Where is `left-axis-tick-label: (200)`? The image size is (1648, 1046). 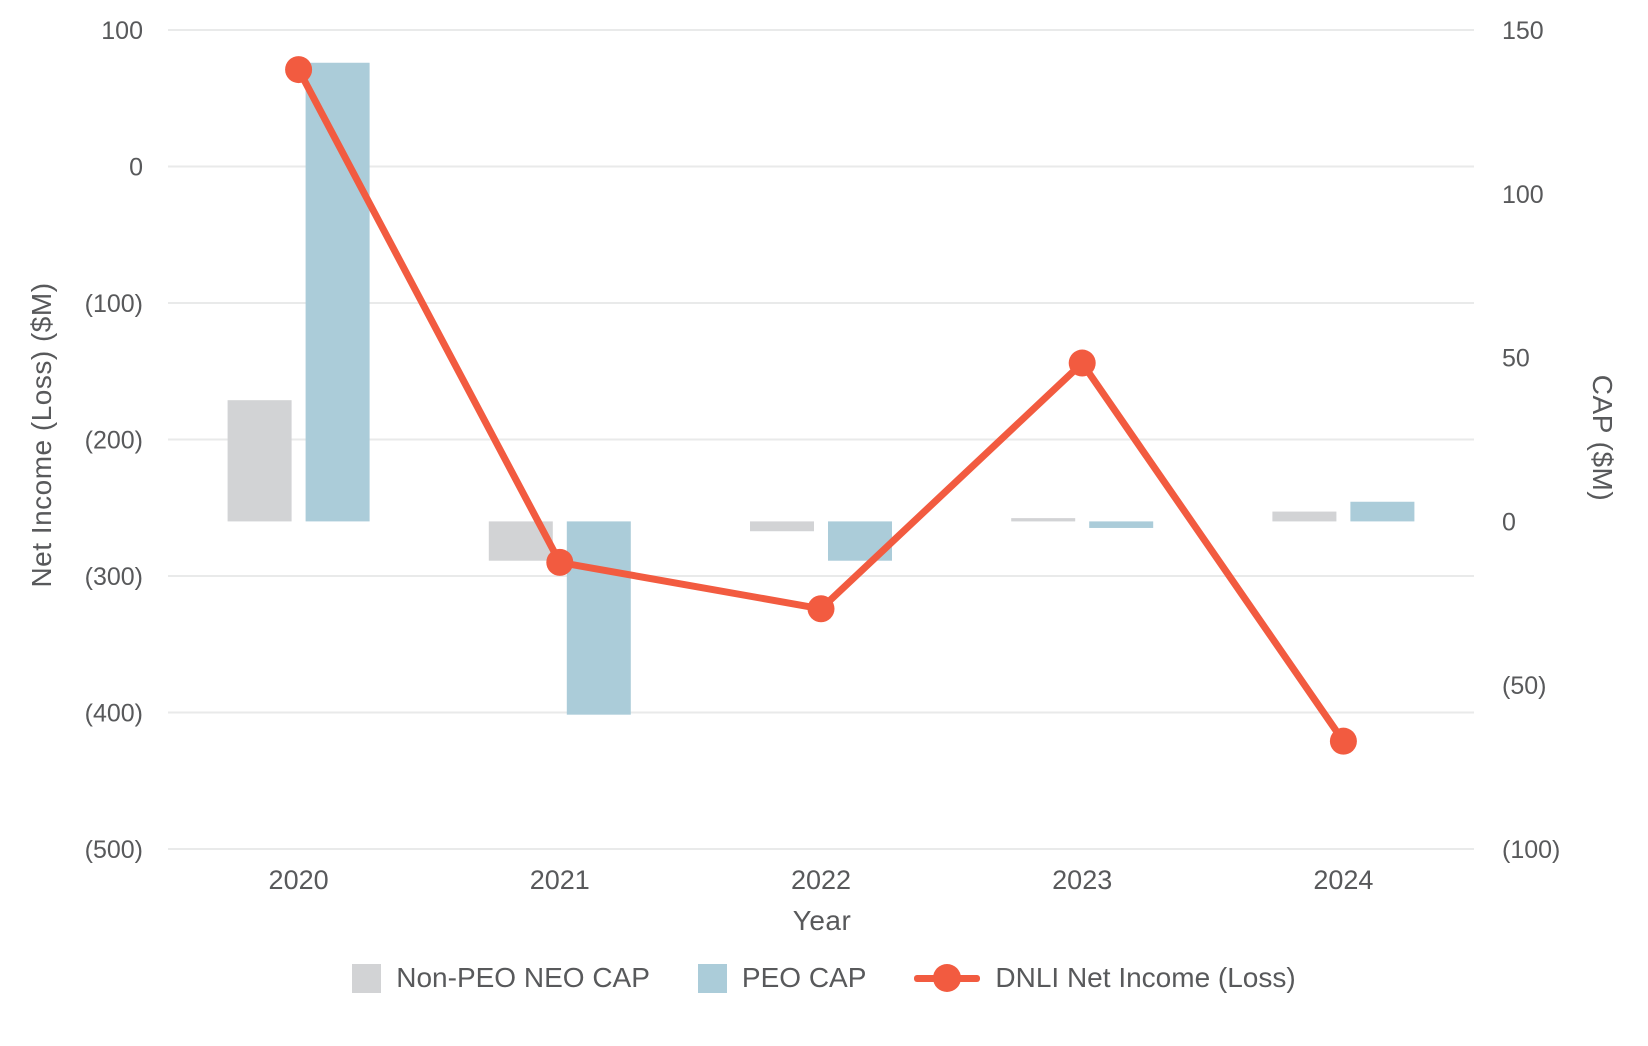 left-axis-tick-label: (200) is located at coordinates (114, 441).